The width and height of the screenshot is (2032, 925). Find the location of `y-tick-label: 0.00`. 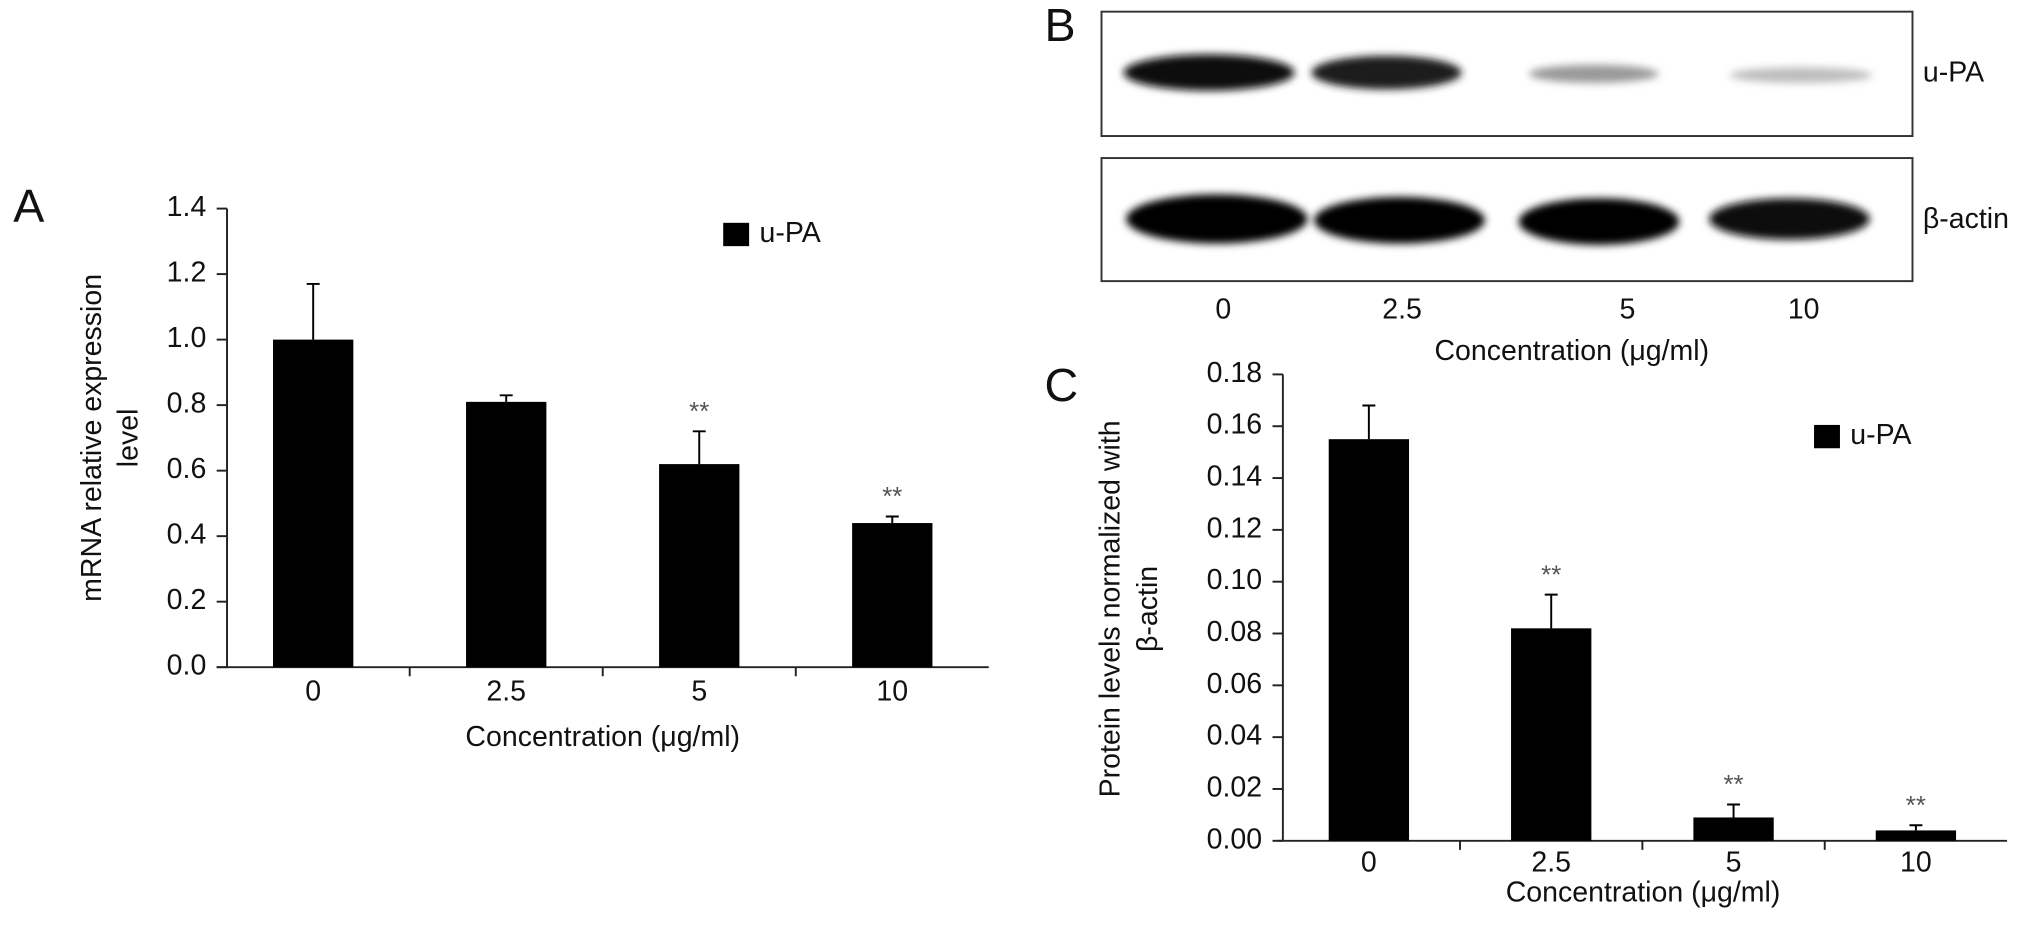

y-tick-label: 0.00 is located at coordinates (1234, 839).